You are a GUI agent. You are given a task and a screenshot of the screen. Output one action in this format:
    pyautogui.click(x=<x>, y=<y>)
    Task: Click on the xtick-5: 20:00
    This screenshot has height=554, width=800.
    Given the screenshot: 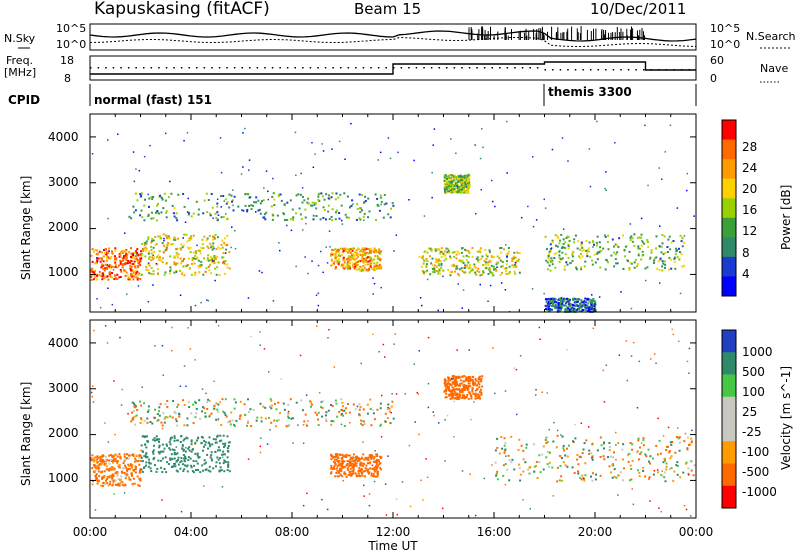 What is the action you would take?
    pyautogui.click(x=595, y=532)
    